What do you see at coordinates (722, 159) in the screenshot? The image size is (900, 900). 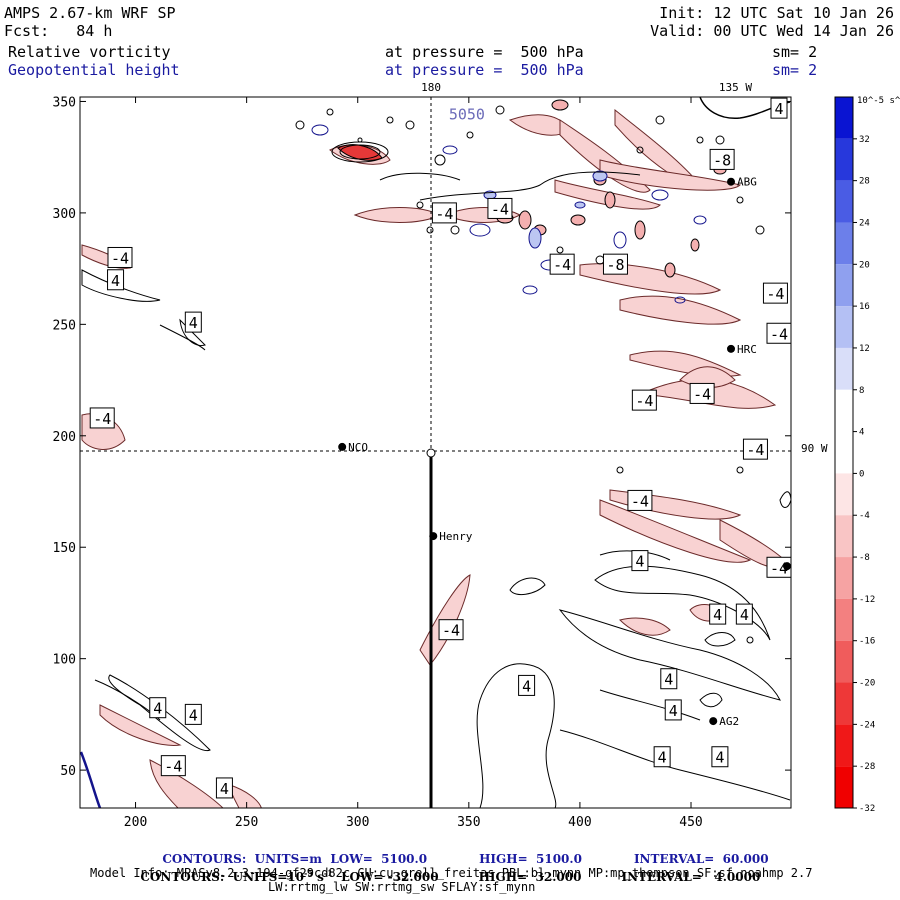 I see `contour-label-1: -8` at bounding box center [722, 159].